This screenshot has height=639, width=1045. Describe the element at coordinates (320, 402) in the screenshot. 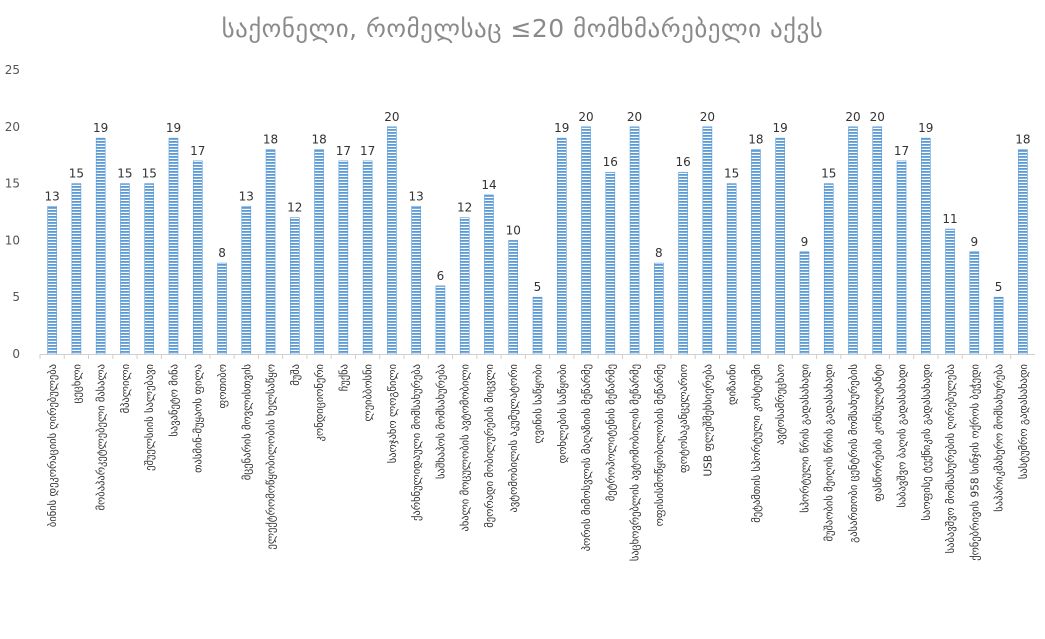

I see `x-tick-label: კონდიციონერი` at that location.